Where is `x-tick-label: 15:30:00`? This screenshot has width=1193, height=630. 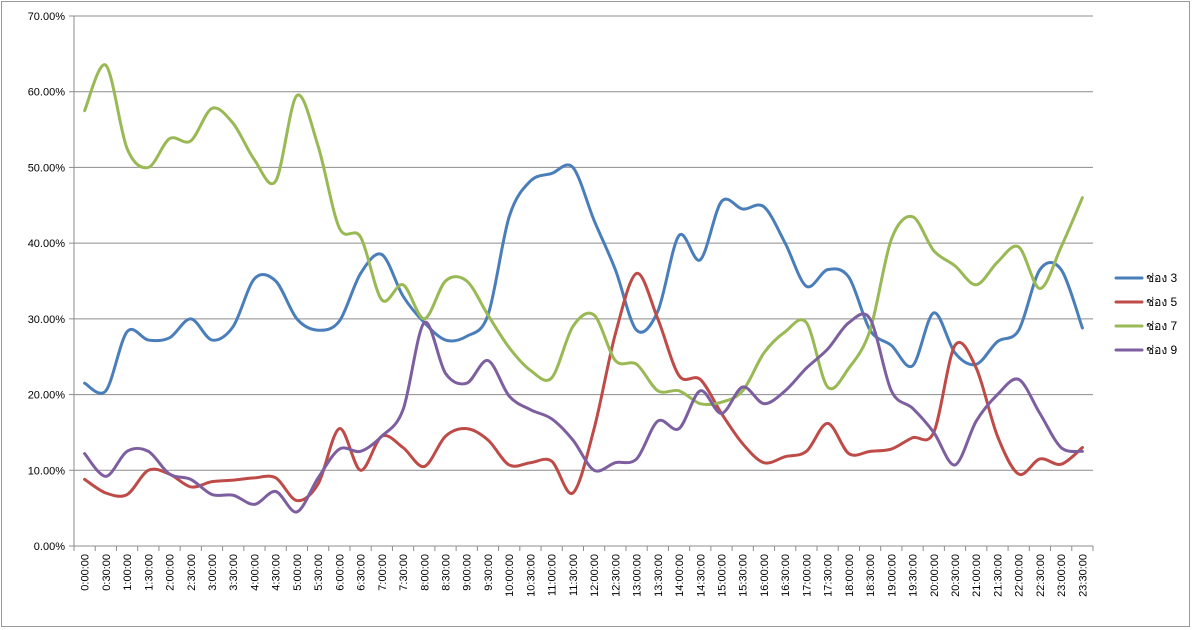 x-tick-label: 15:30:00 is located at coordinates (744, 575).